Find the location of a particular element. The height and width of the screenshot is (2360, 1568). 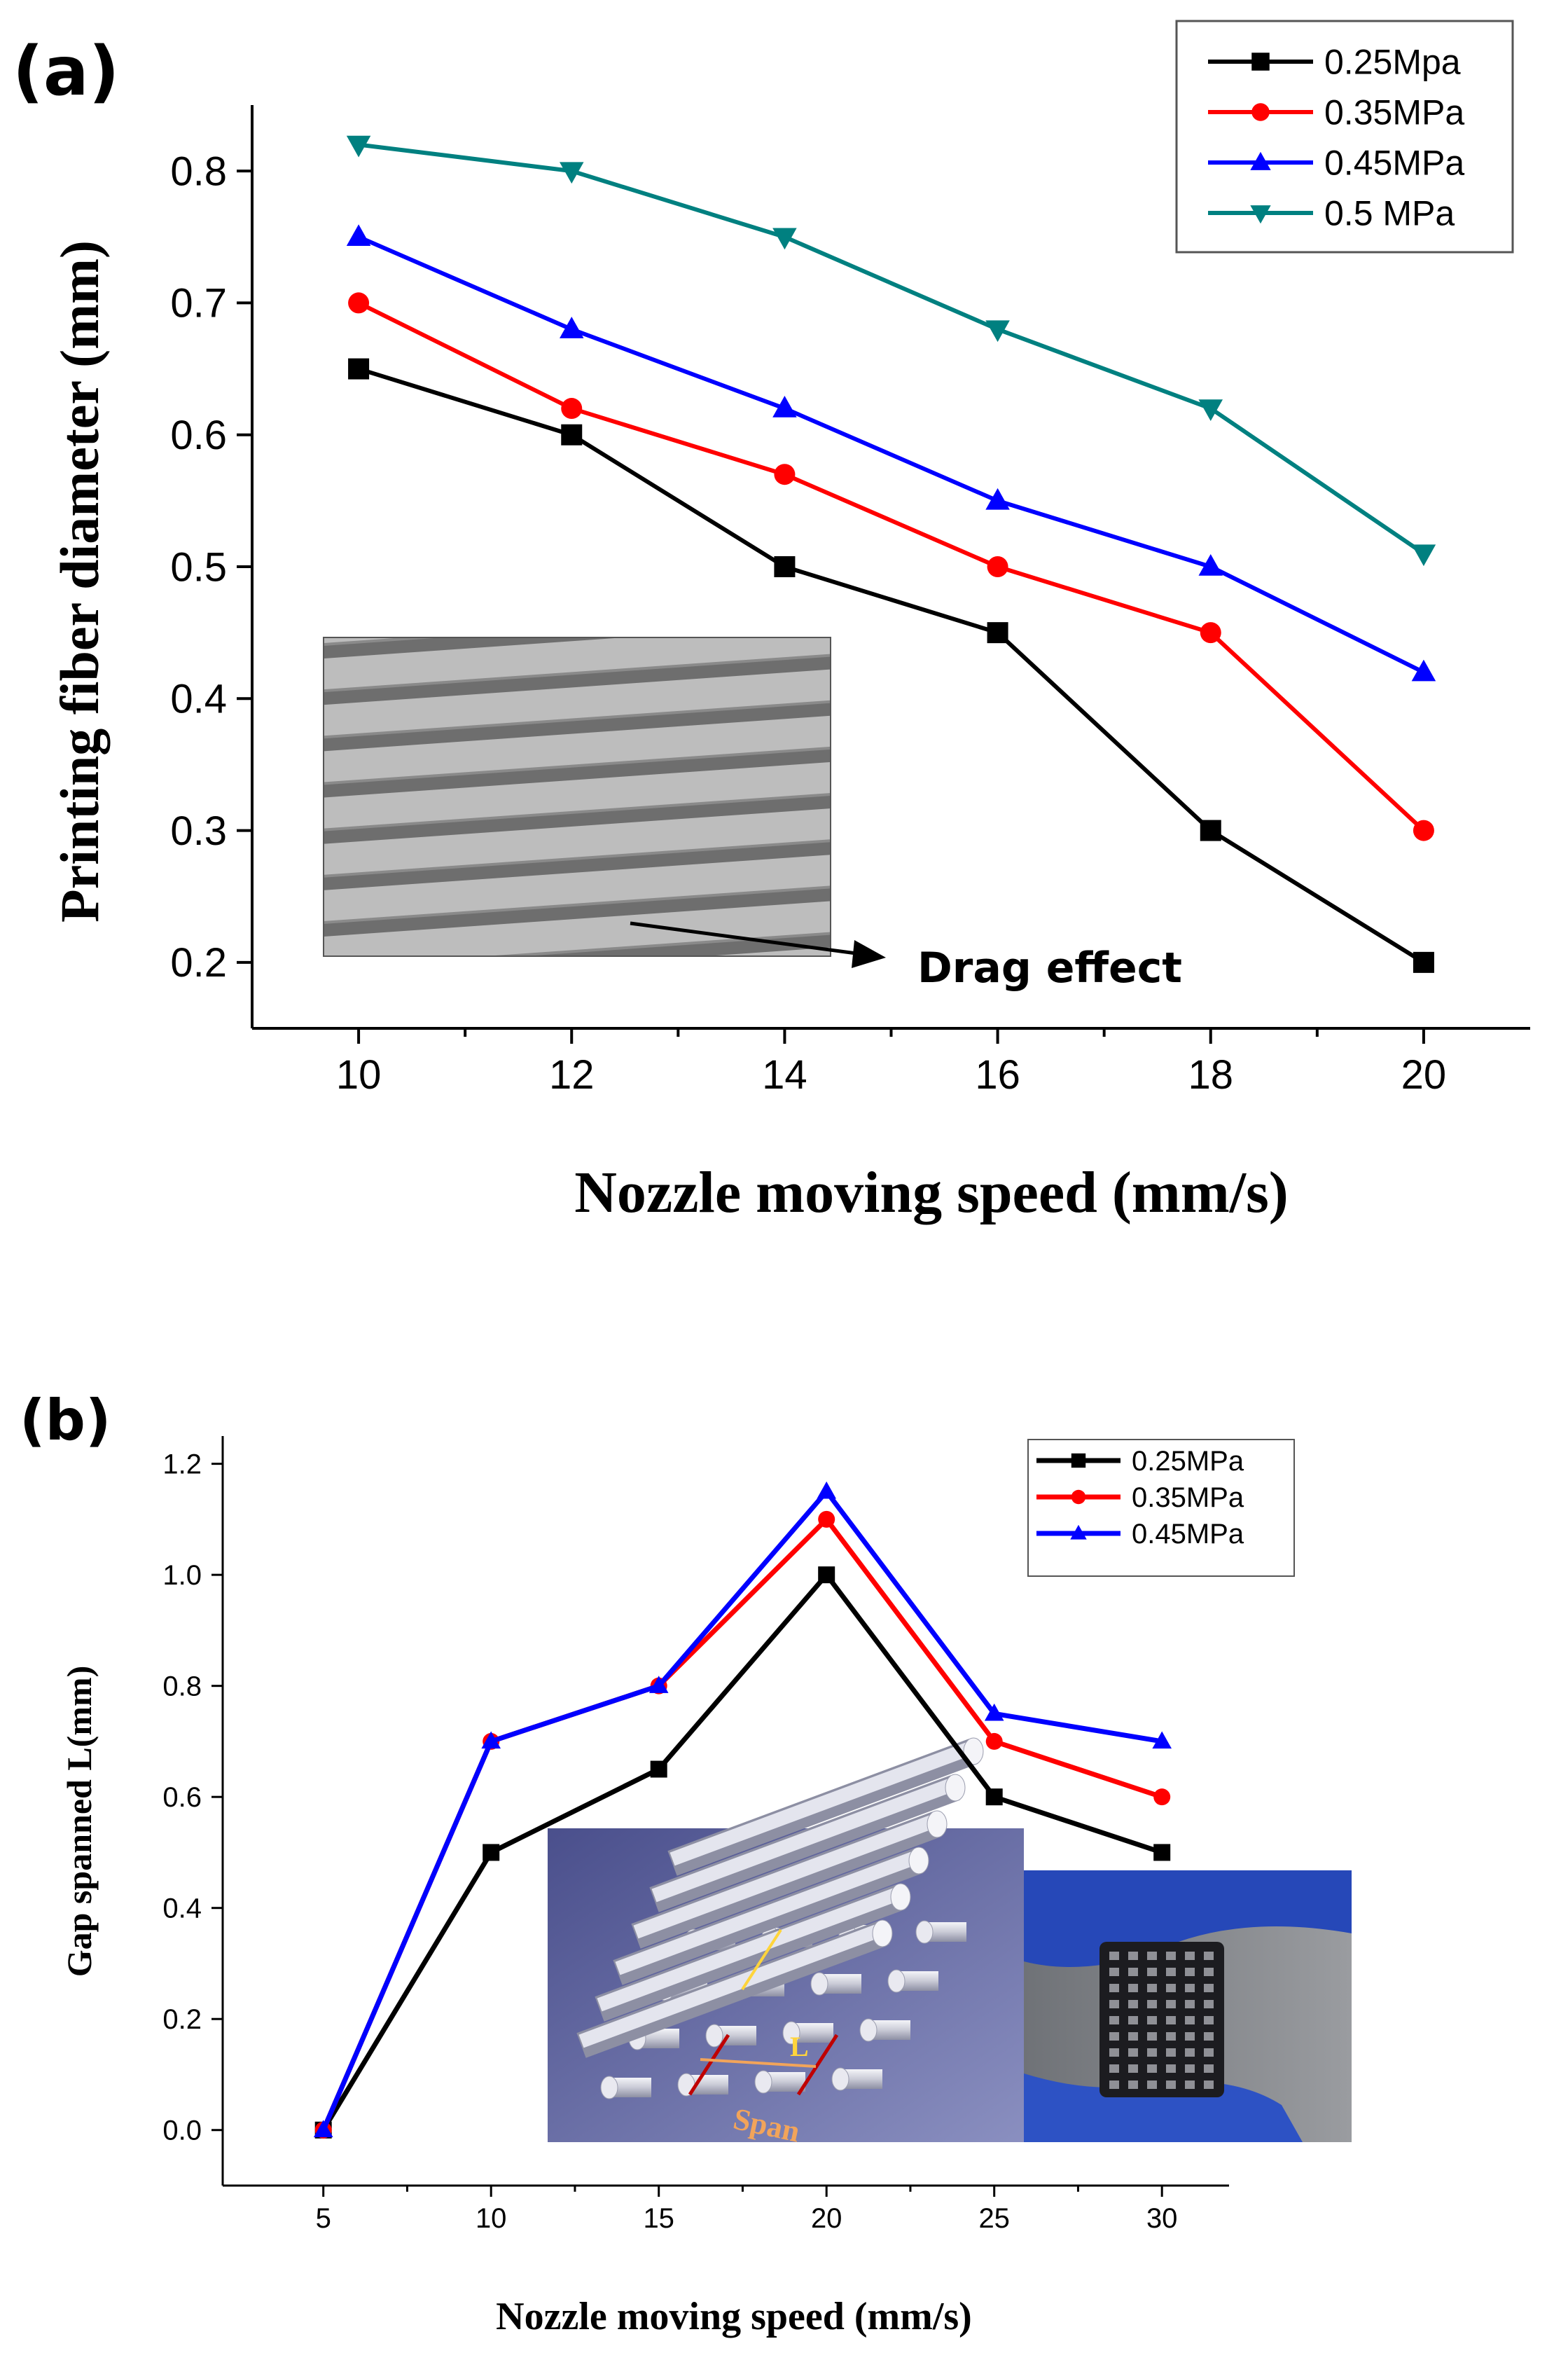

drag-effect-arrow is located at coordinates (758, 944).